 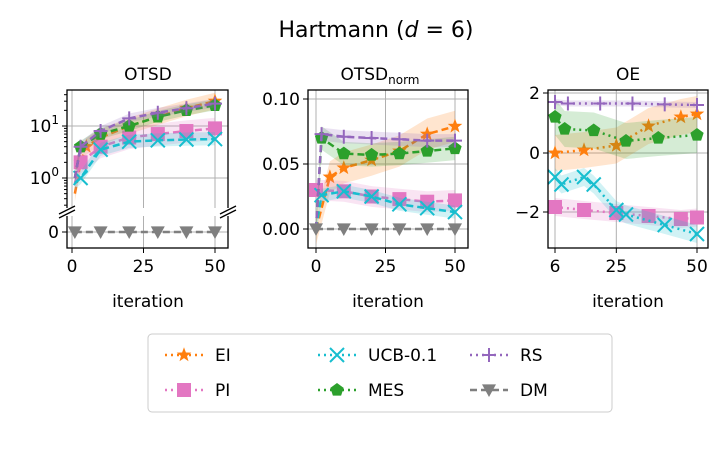 I want to click on panel-1: 0 25 50 0.00 0.05 0.10, so click(x=365, y=183).